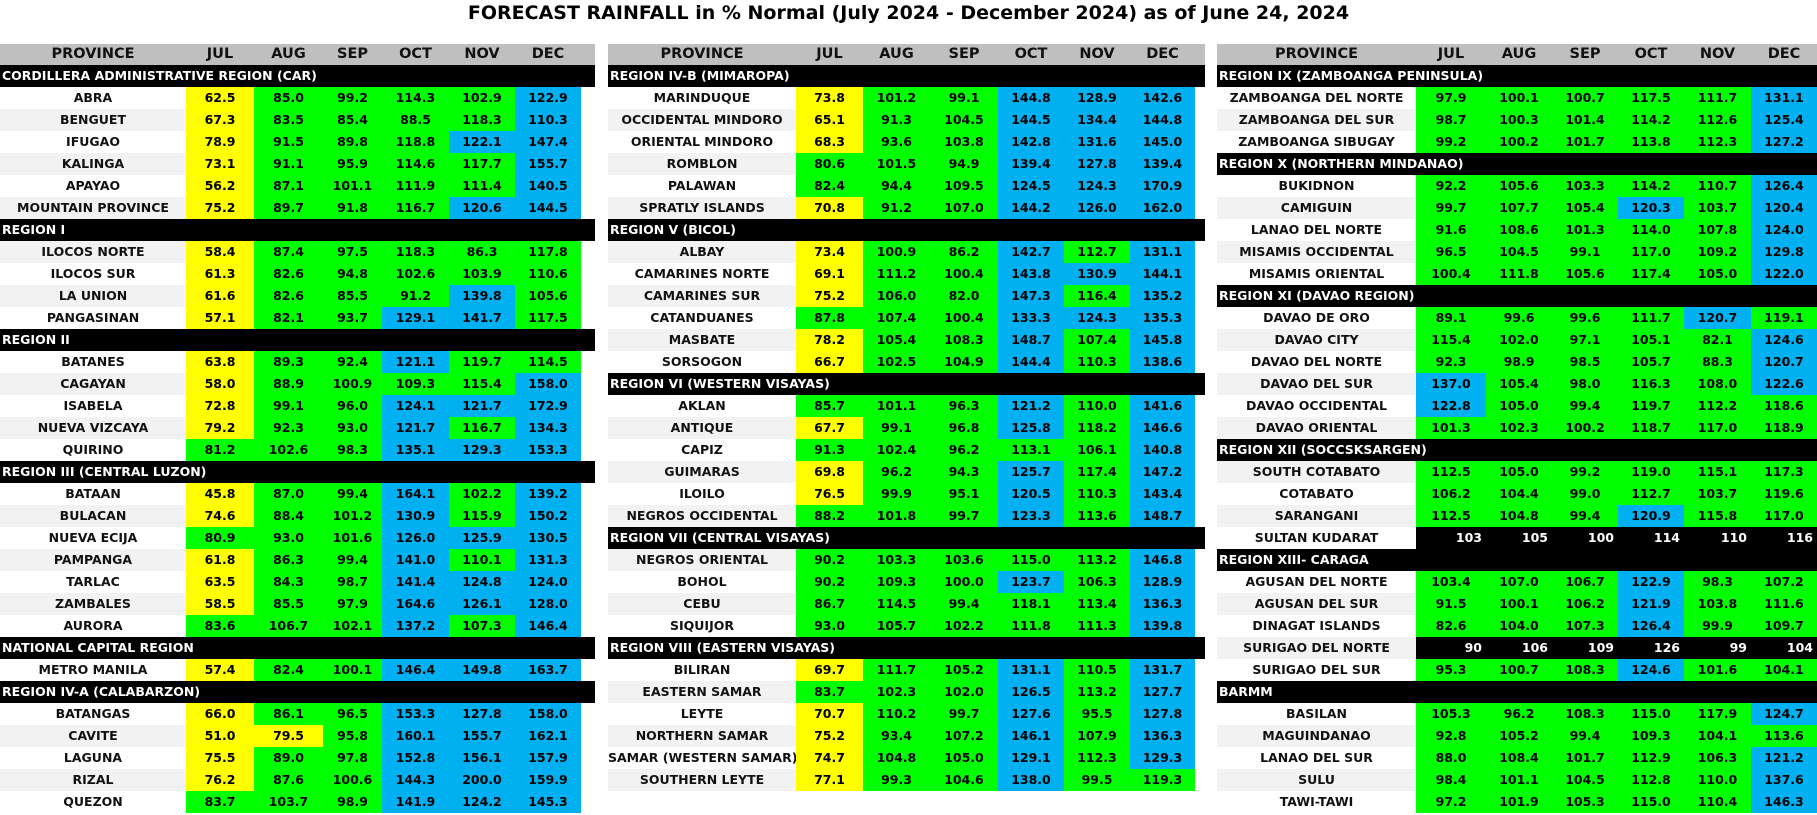  I want to click on table-row: AKLAN 85.7 101.1 96.3 121.2 110.0 141.6, so click(906, 406).